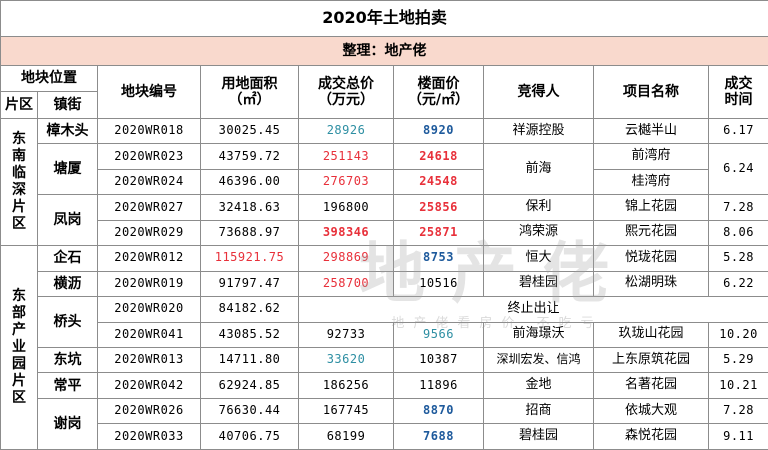  I want to click on land-area-cell: 73688.97, so click(249, 233).